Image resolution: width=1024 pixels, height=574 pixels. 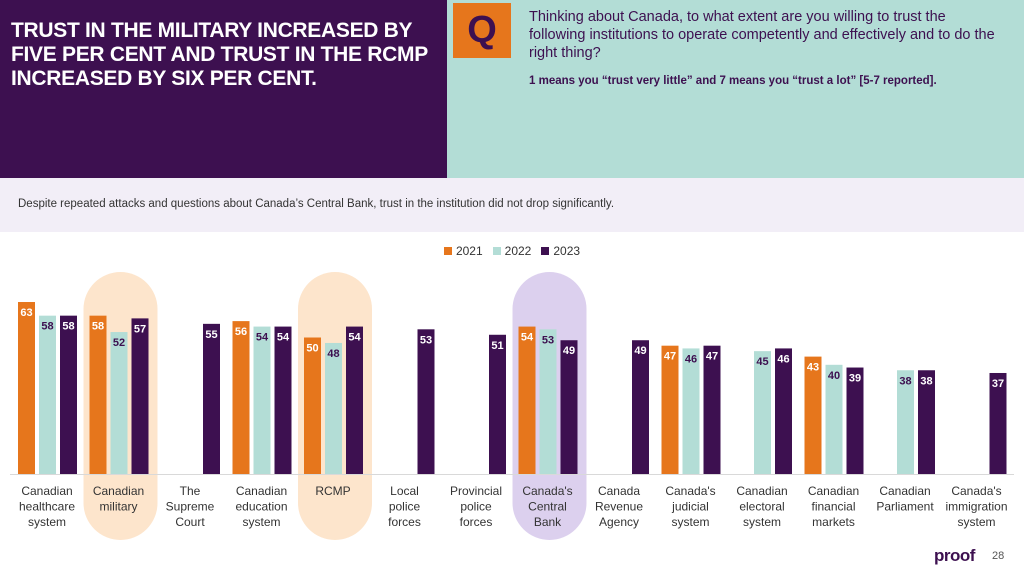 What do you see at coordinates (548, 401) in the screenshot?
I see `bar-2022-canada-s-central-bank` at bounding box center [548, 401].